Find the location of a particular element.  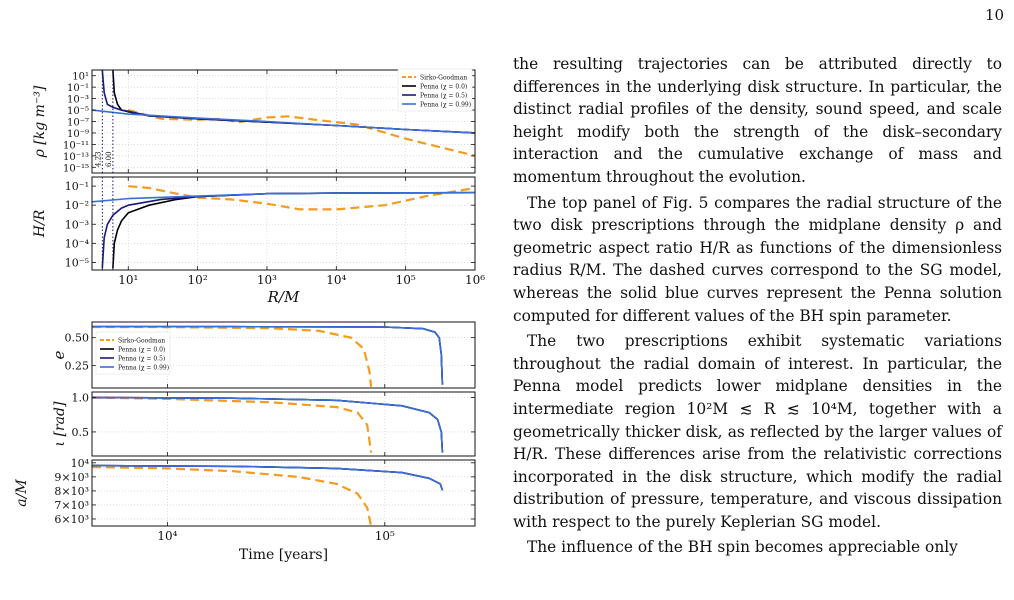

y-axis-label: a/M is located at coordinates (22, 493).